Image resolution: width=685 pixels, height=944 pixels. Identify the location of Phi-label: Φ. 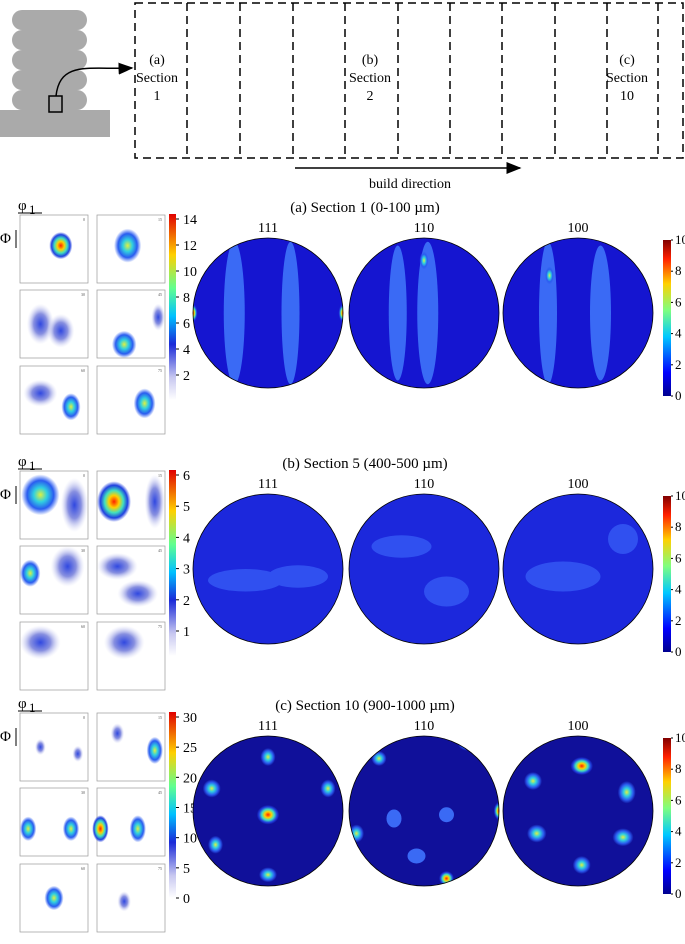
(5, 495).